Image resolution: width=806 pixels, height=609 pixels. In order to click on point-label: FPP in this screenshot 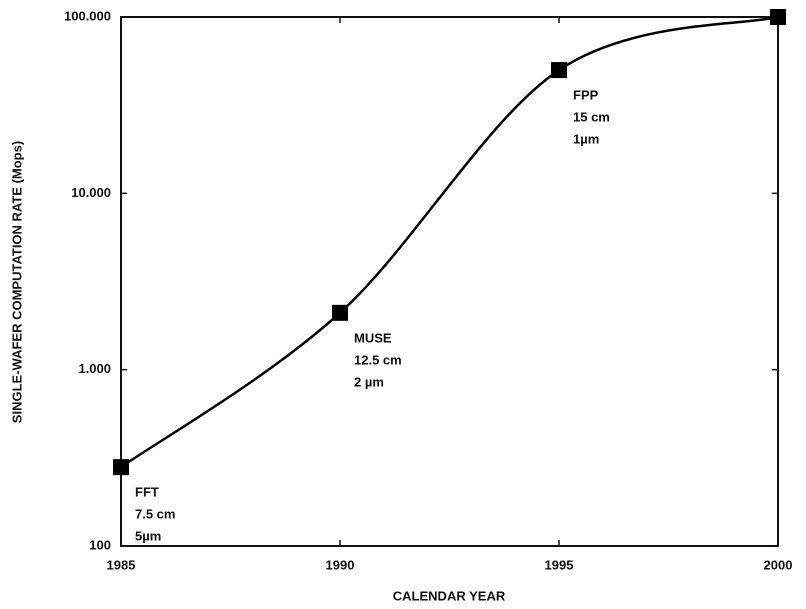, I will do `click(586, 95)`.